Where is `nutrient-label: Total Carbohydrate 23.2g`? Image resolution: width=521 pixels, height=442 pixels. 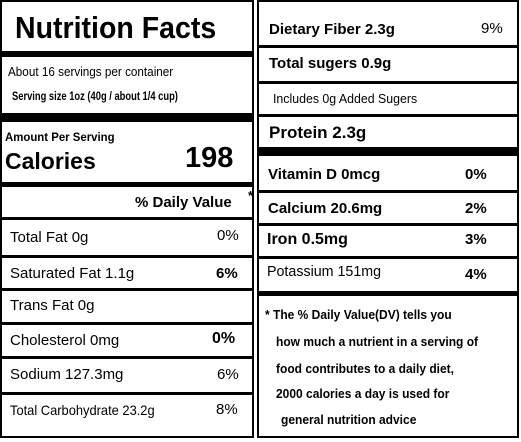 nutrient-label: Total Carbohydrate 23.2g is located at coordinates (82, 410).